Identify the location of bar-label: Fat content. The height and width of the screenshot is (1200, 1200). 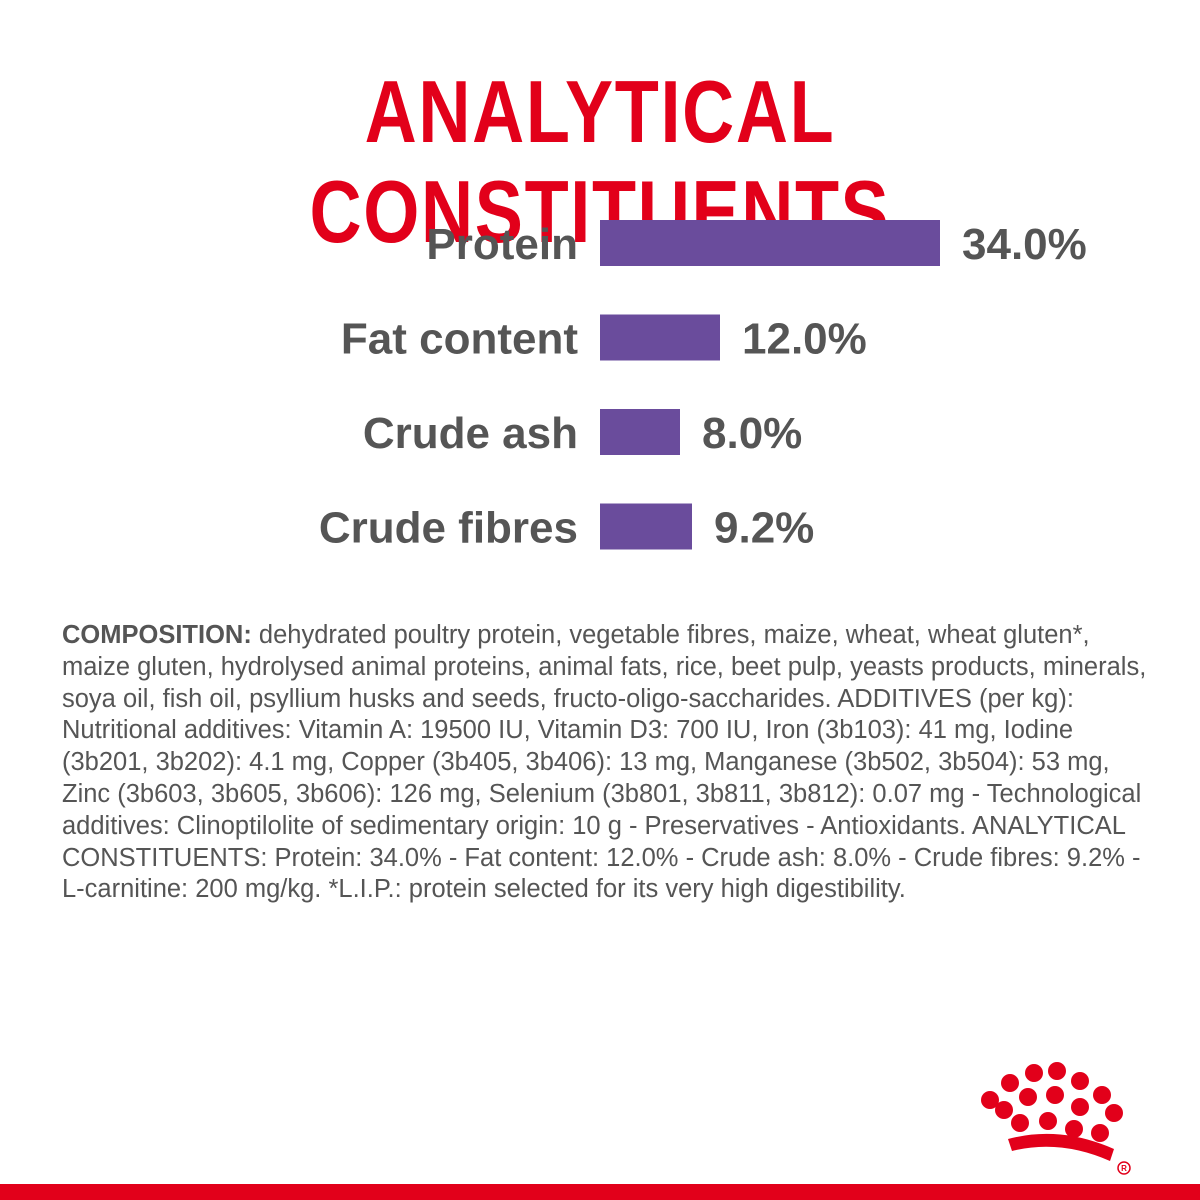
(459, 339).